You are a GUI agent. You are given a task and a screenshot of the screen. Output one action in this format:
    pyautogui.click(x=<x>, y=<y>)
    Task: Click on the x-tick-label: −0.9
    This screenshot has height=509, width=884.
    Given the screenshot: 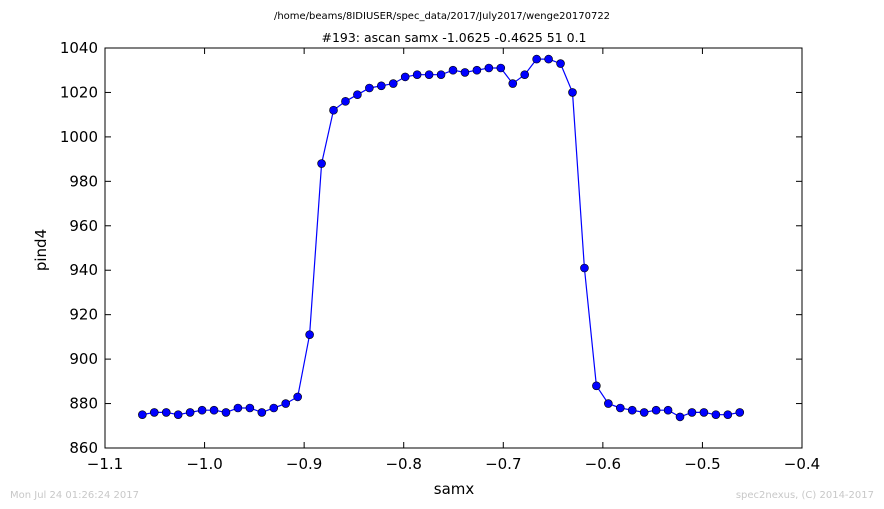 What is the action you would take?
    pyautogui.click(x=304, y=464)
    